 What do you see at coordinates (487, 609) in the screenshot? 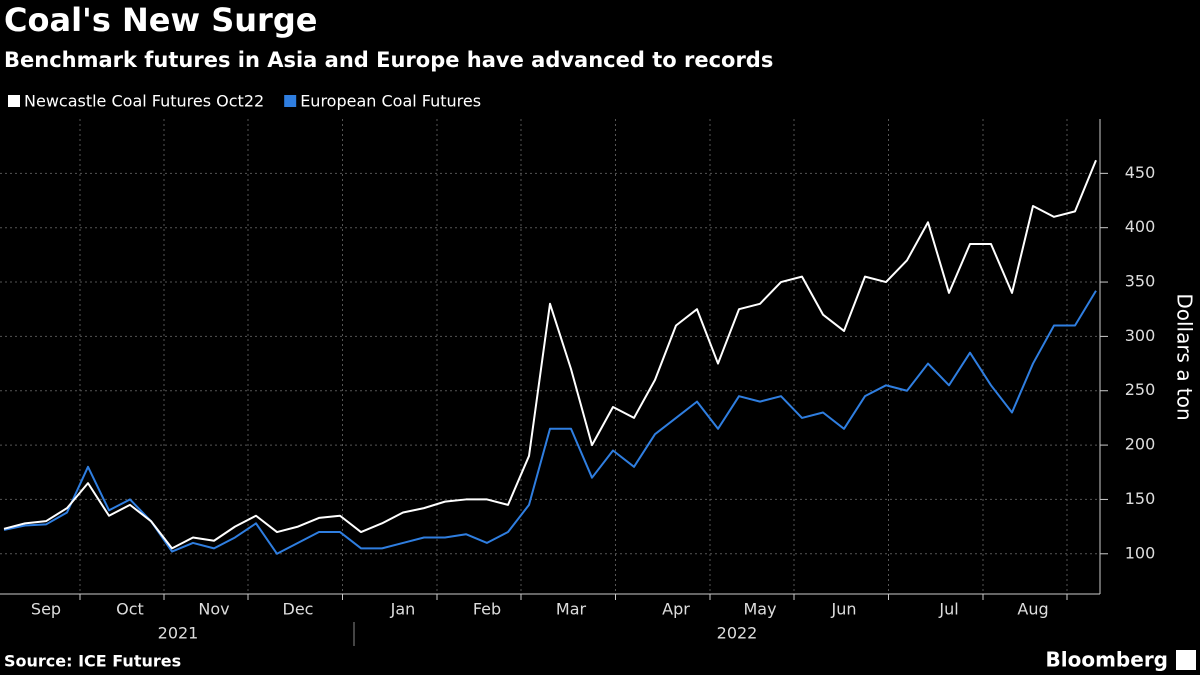
I see `x-tick-label: Feb` at bounding box center [487, 609].